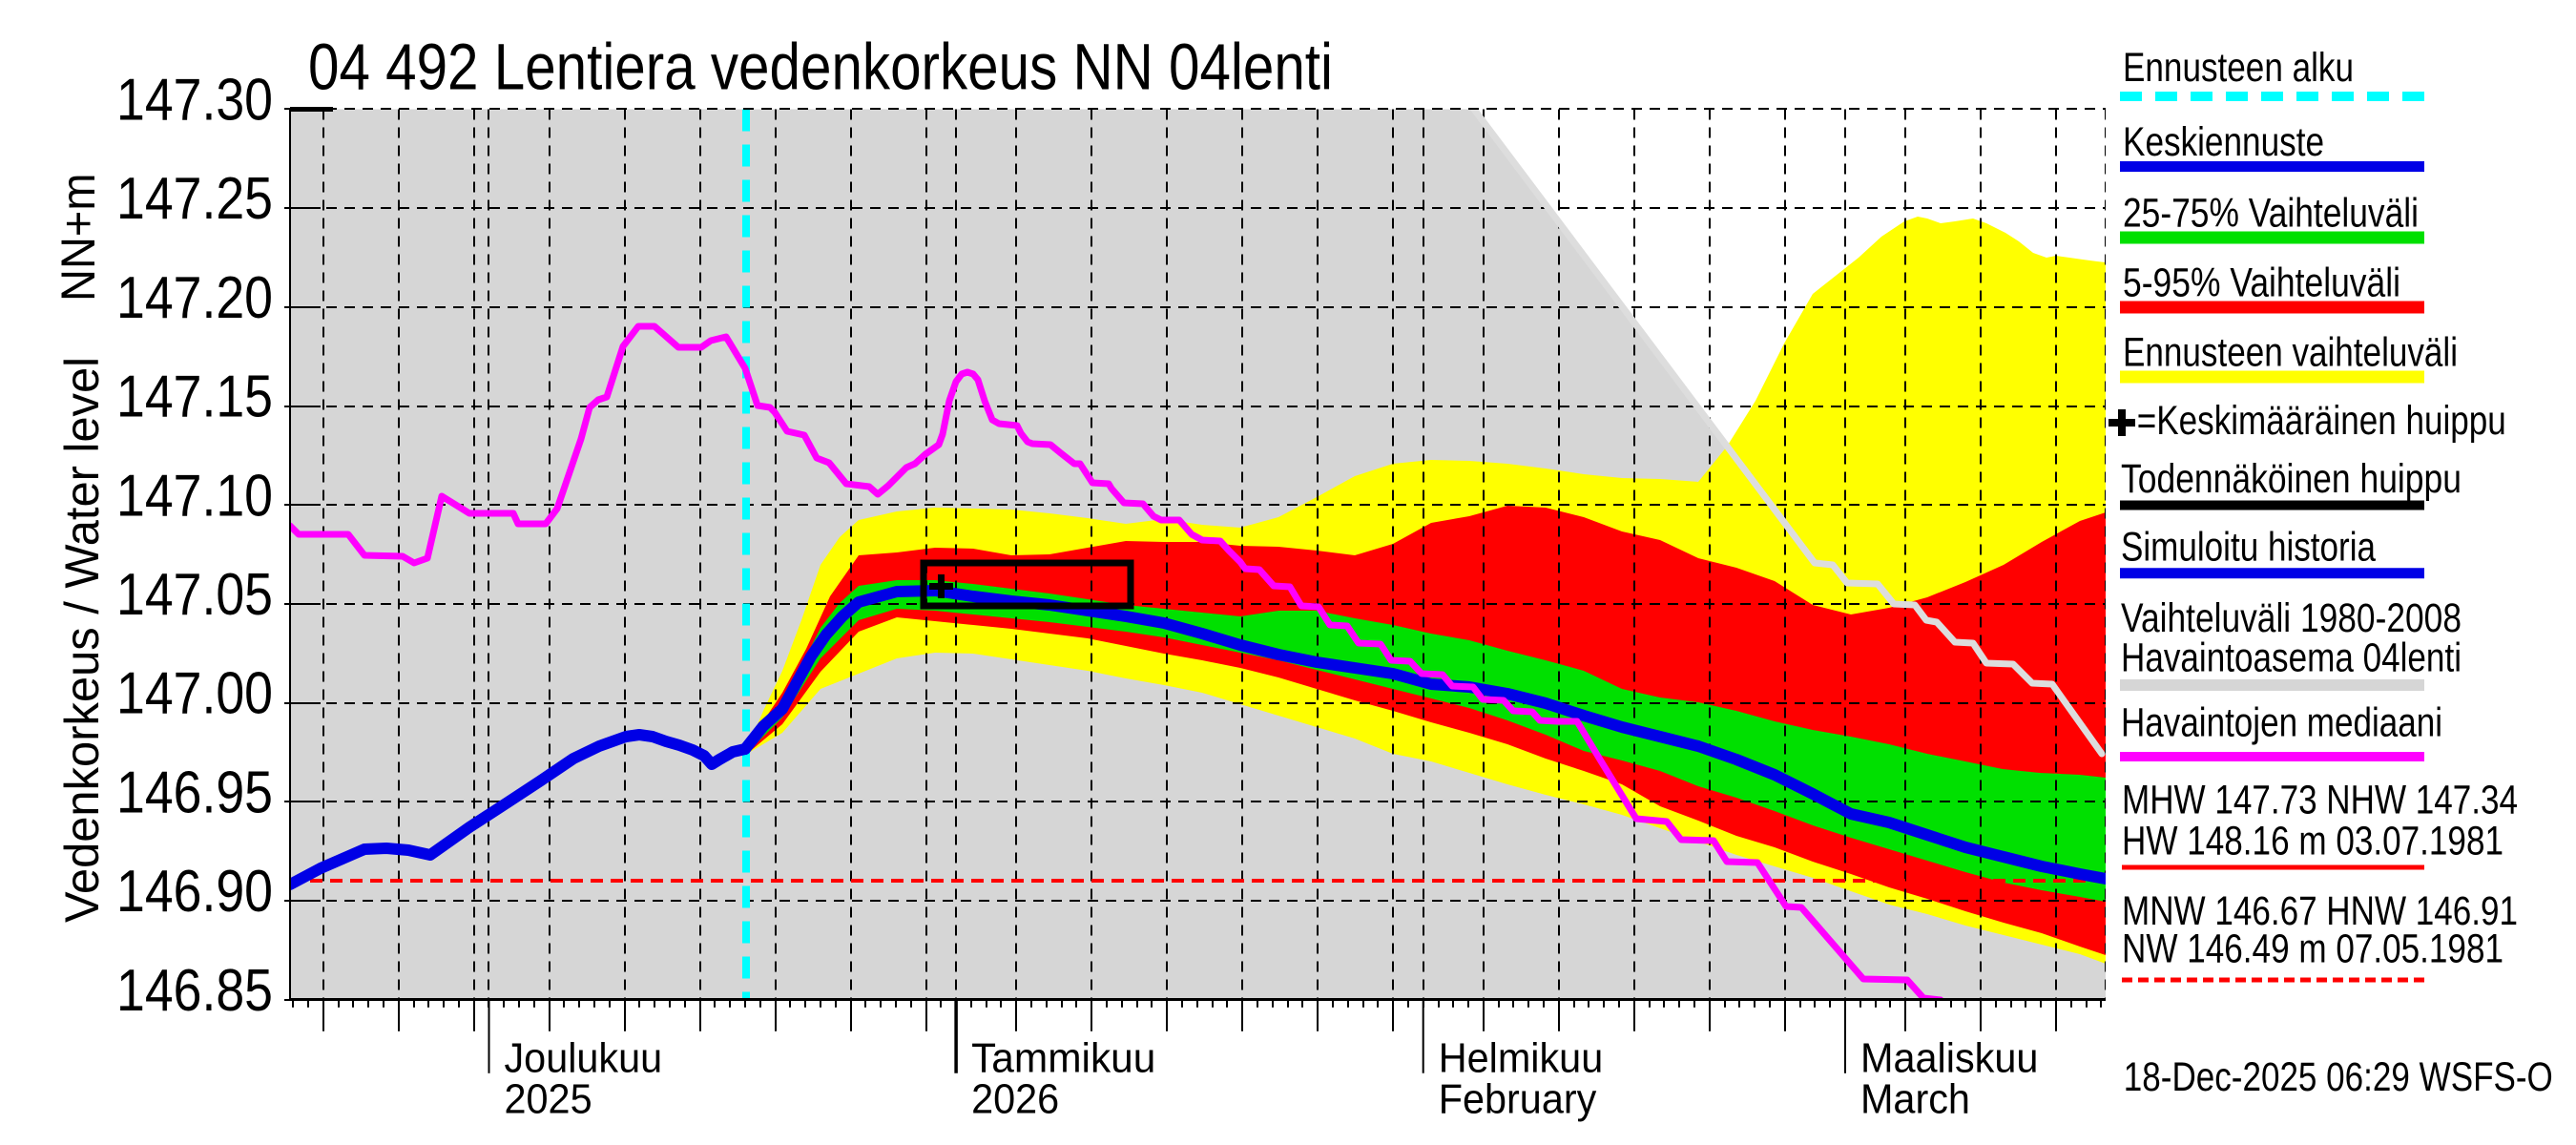 This screenshot has height=1145, width=2576. Describe the element at coordinates (2312, 949) in the screenshot. I see `svg-text: NW 146.49 m 07.05.1981` at that location.